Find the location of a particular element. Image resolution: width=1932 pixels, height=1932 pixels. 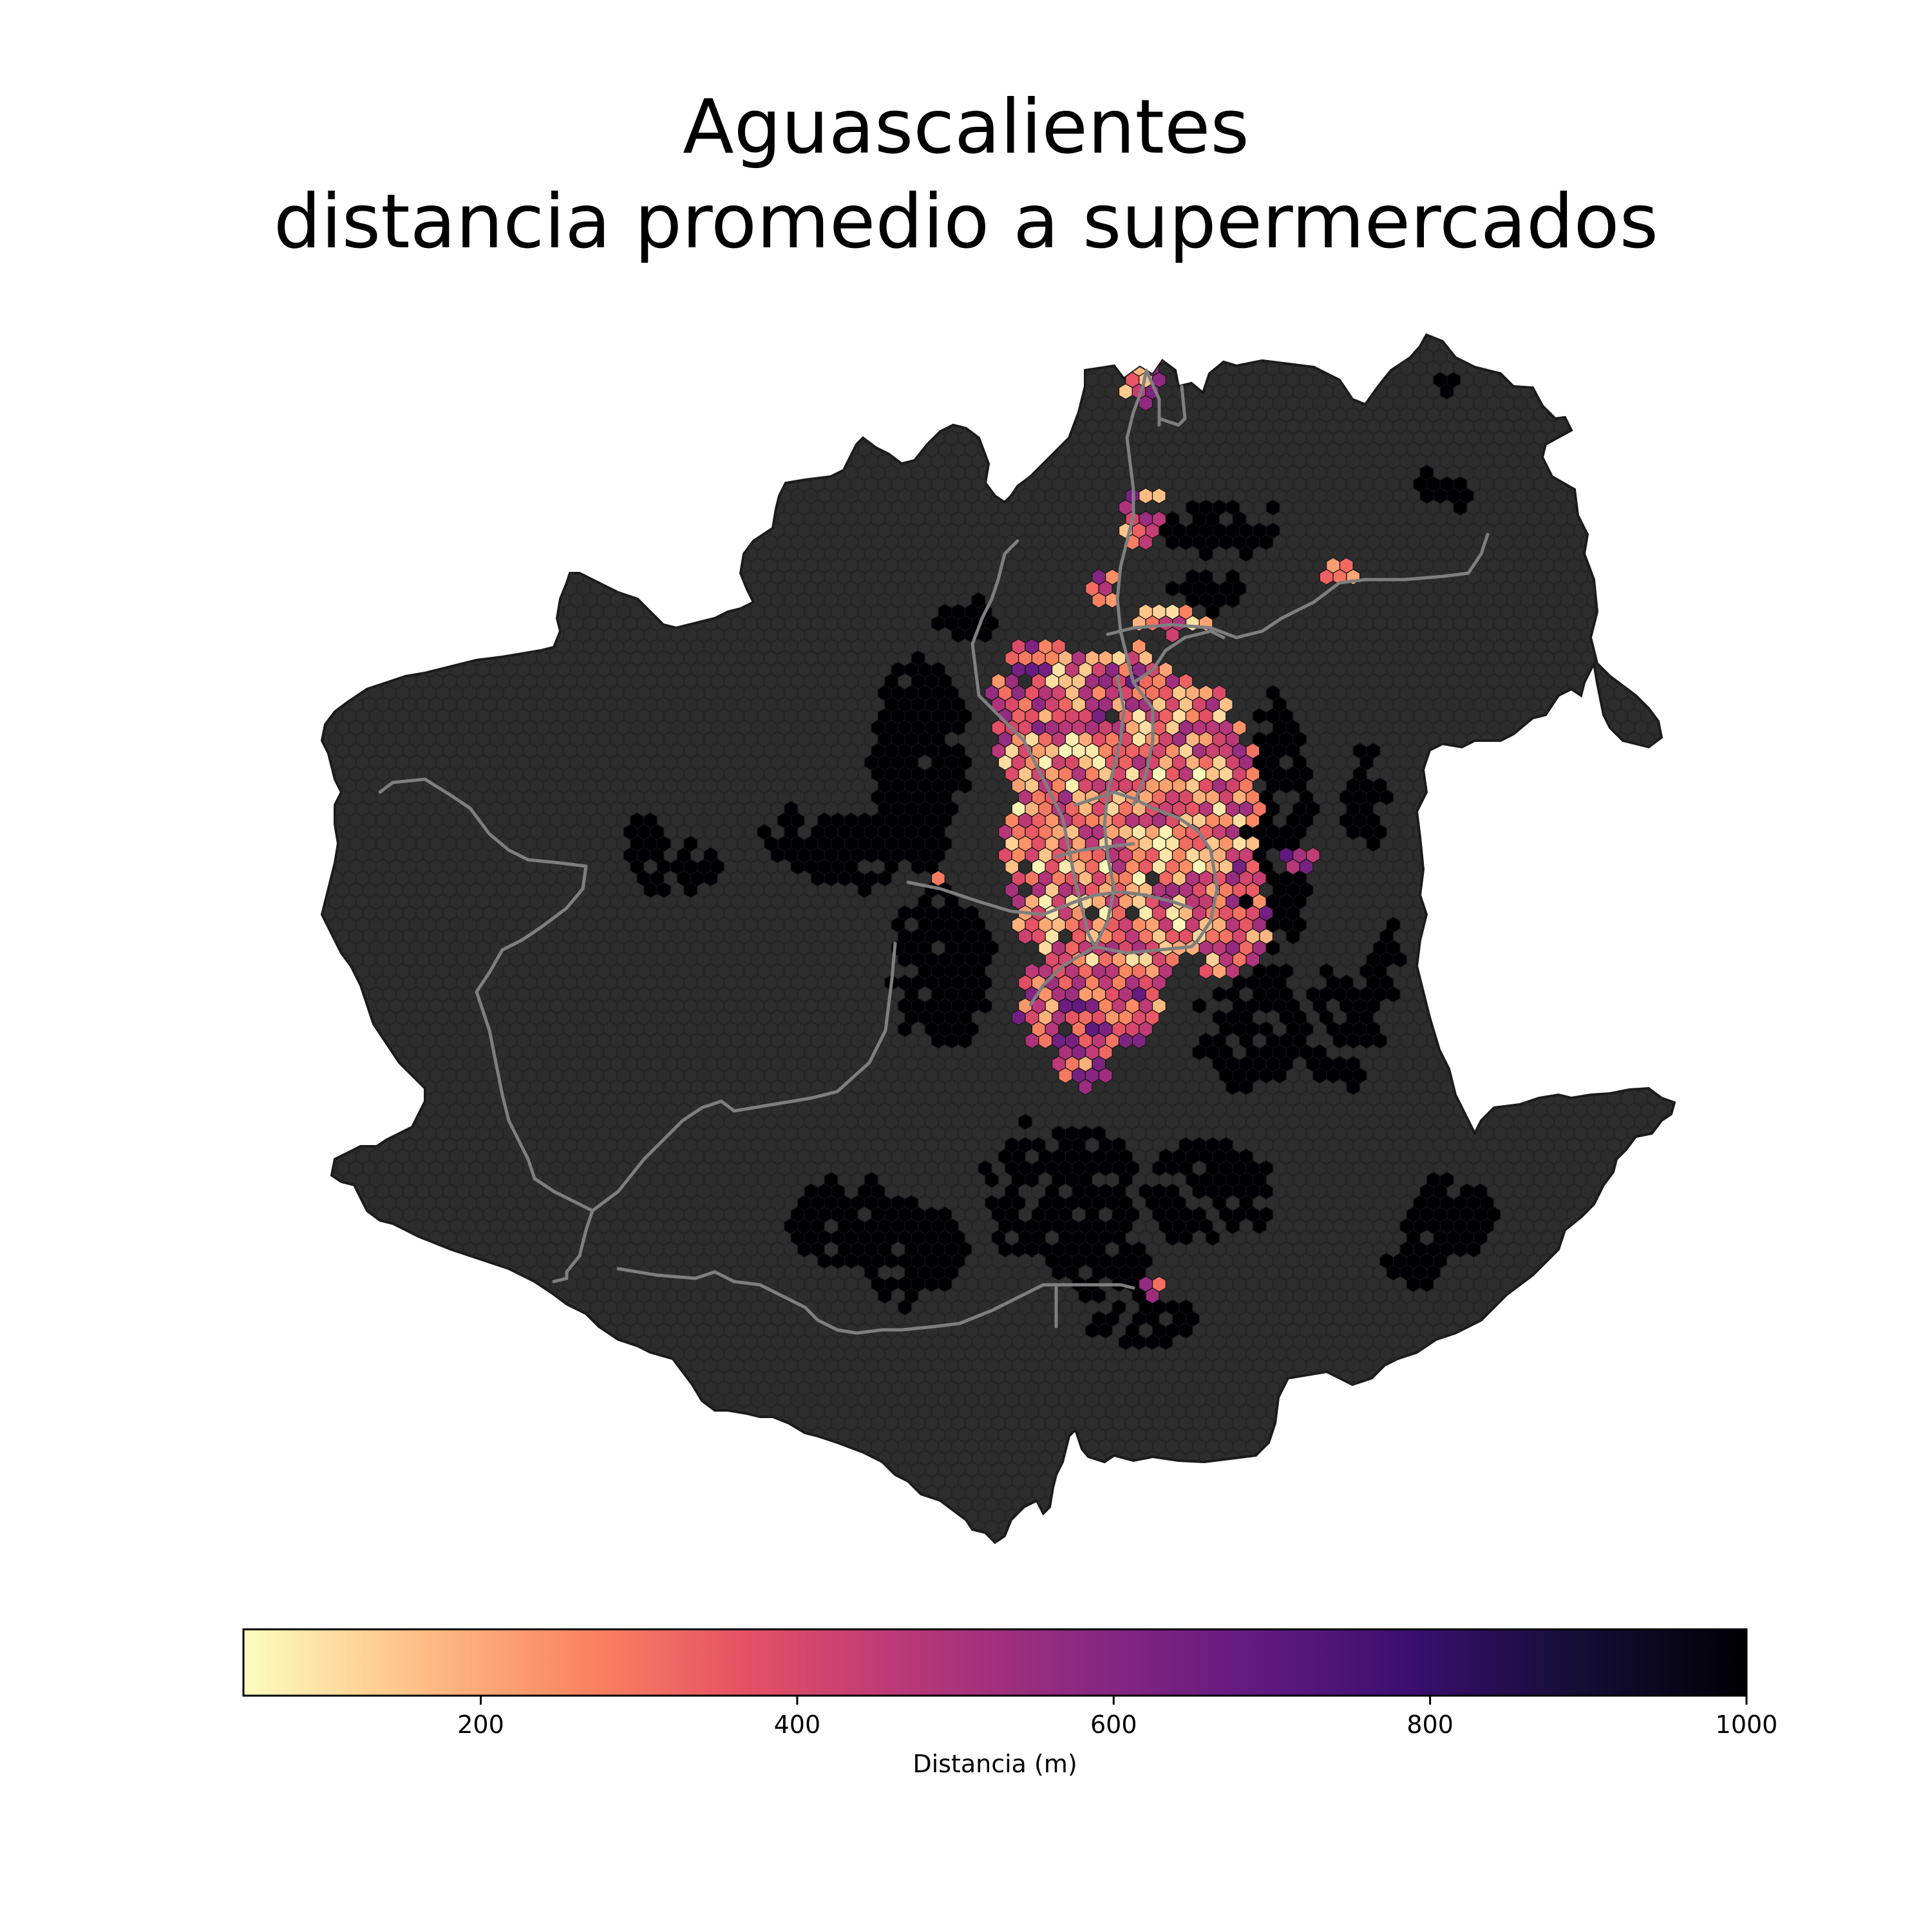

map-title-line-1: Aguascalientes is located at coordinates (966, 128).